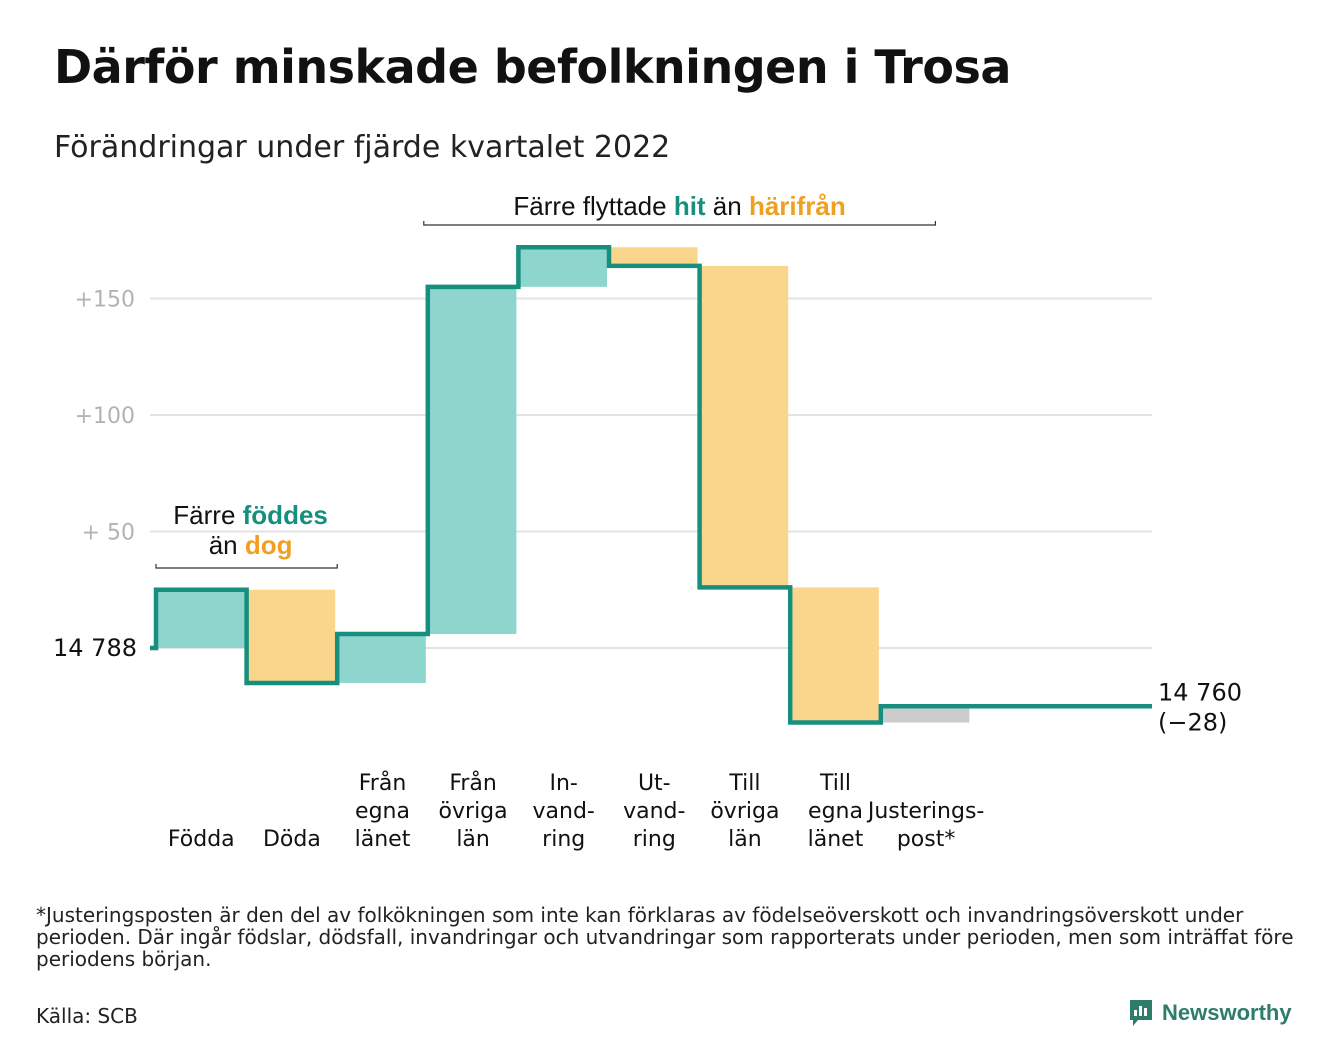 The width and height of the screenshot is (1340, 1060). What do you see at coordinates (362, 147) in the screenshot?
I see `chart-subtitle: Förändringar under fjärde kvartalet 2022` at bounding box center [362, 147].